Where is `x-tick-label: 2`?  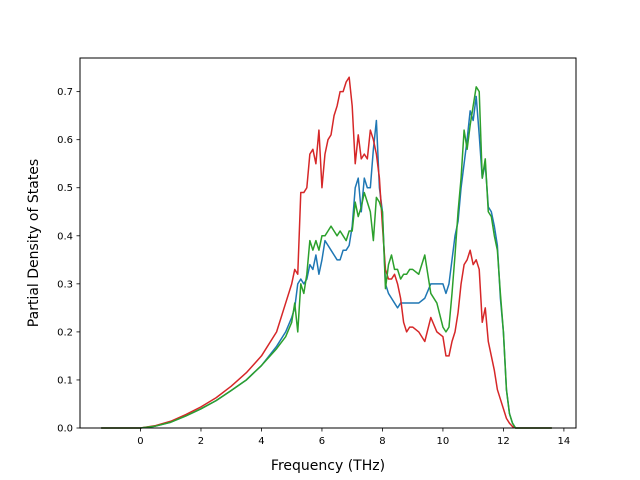
x-tick-label: 2 is located at coordinates (201, 441).